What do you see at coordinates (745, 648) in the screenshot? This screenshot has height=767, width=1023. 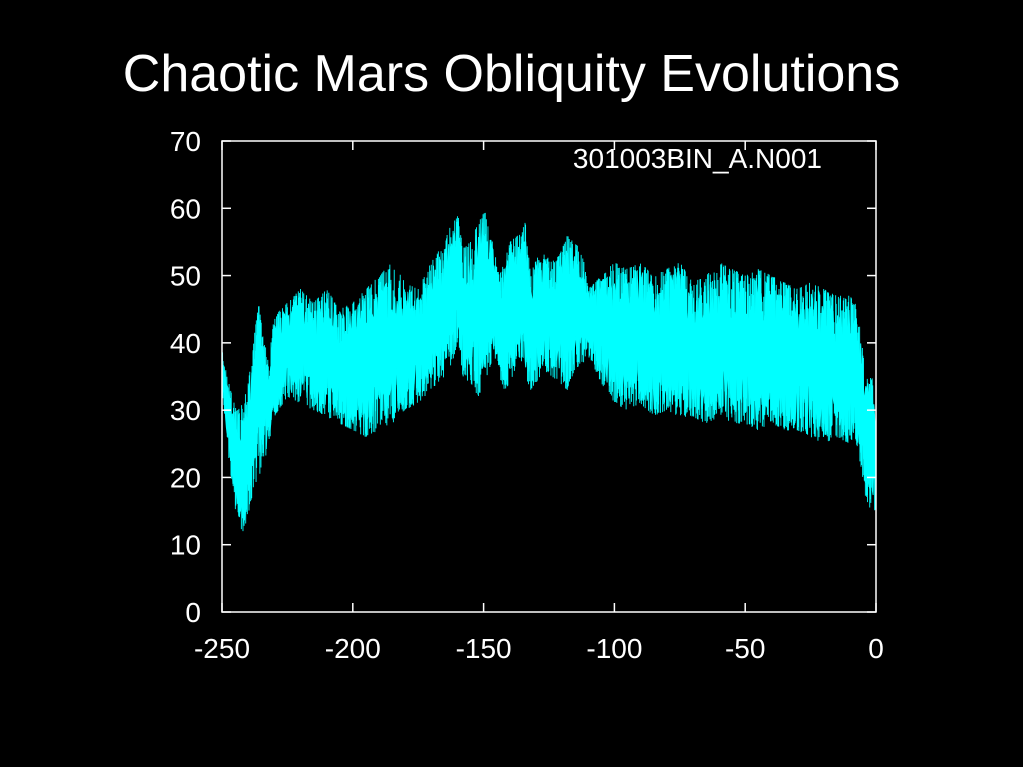 I see `x-tick-label: -50` at bounding box center [745, 648].